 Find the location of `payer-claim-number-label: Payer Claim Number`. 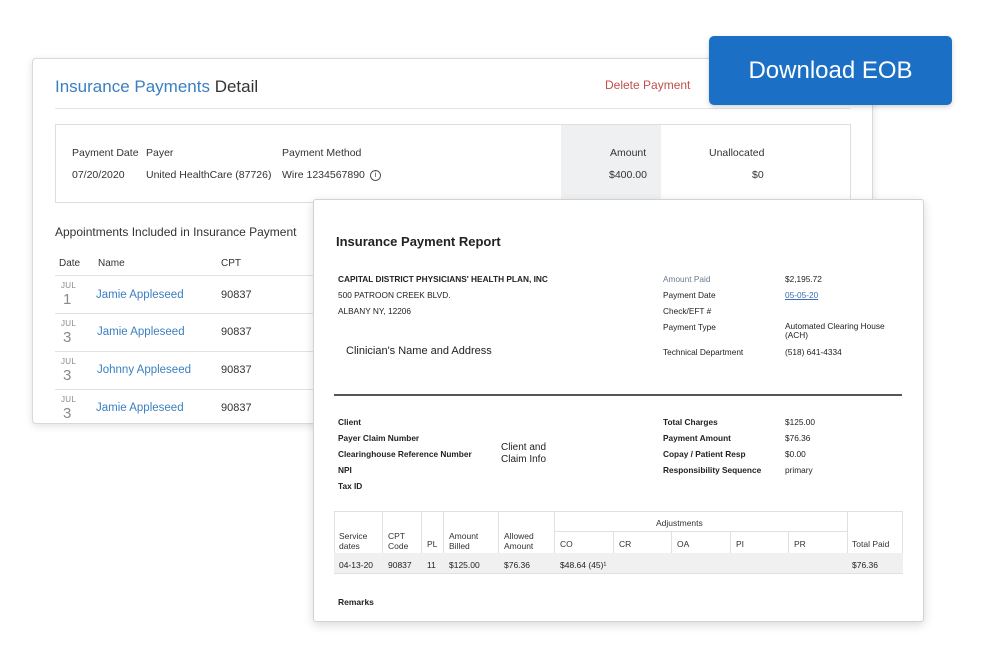

payer-claim-number-label: Payer Claim Number is located at coordinates (379, 438).